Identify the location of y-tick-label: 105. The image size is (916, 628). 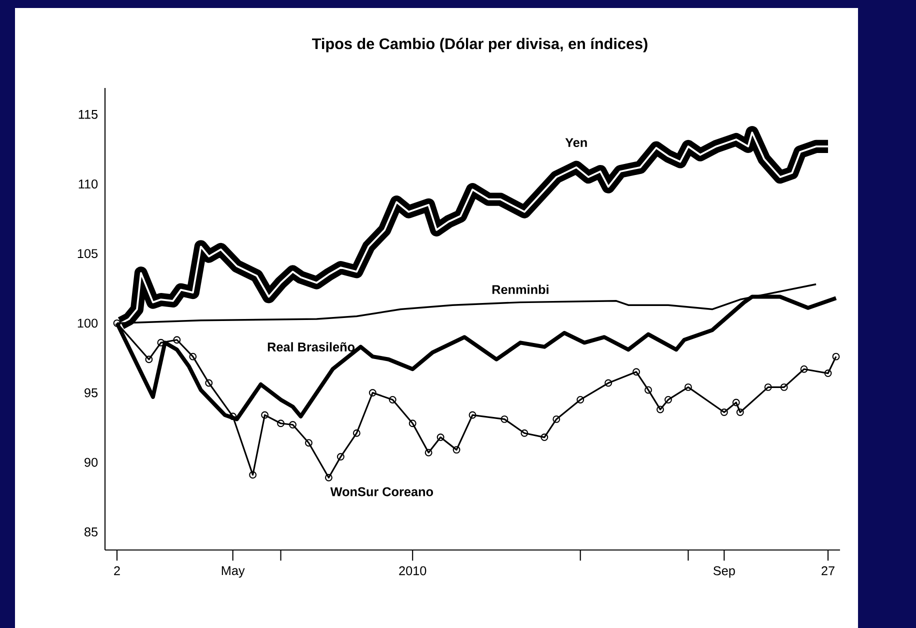
(88, 253).